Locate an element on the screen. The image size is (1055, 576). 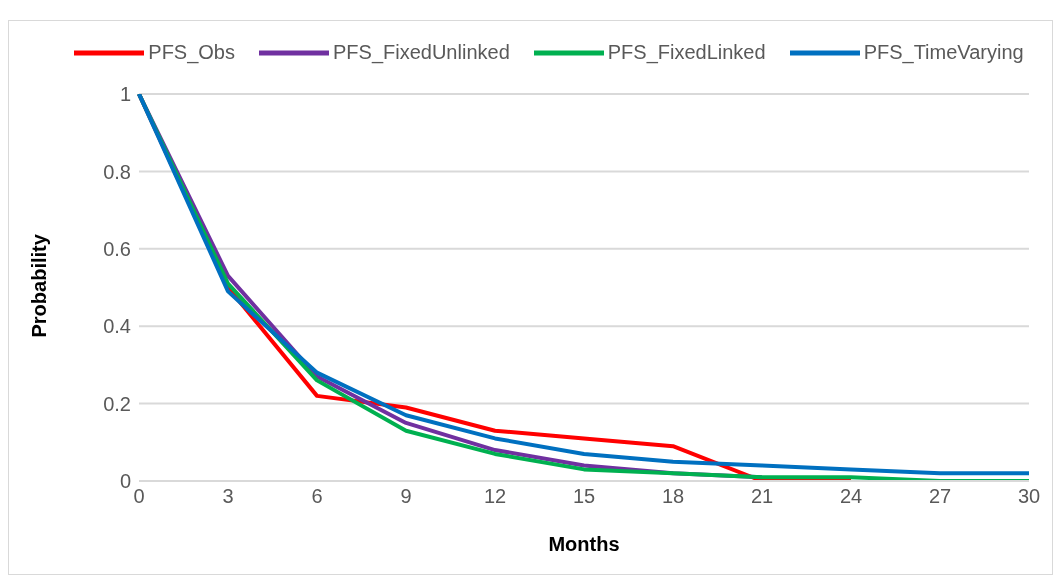
y-tick-label: 0.4 is located at coordinates (117, 326).